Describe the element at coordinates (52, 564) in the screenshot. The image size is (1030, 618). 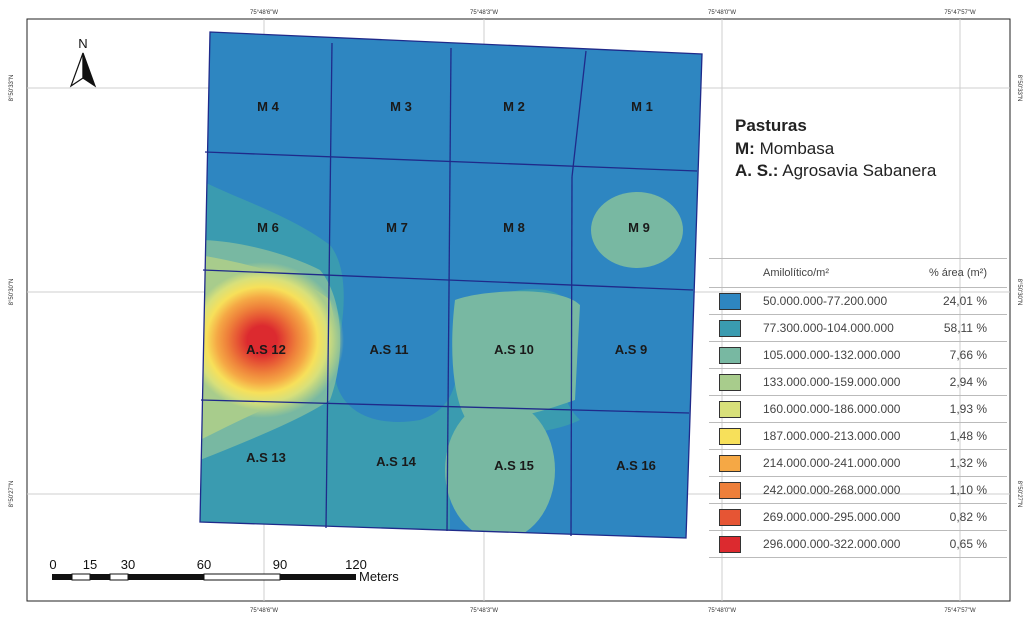
I see `scale-tick-0: 0` at that location.